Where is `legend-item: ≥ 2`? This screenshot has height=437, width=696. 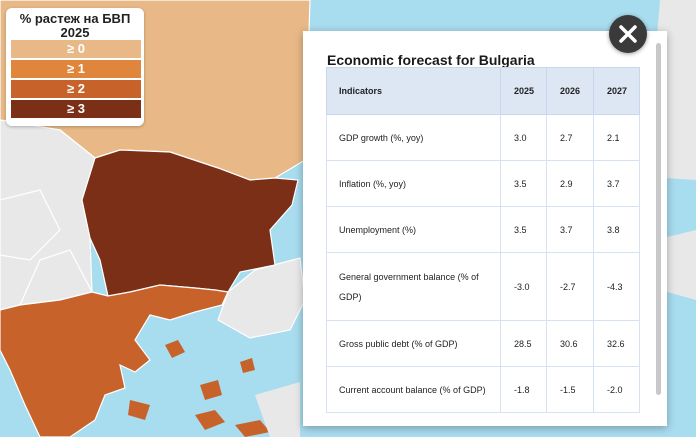
legend-item: ≥ 2 is located at coordinates (76, 89).